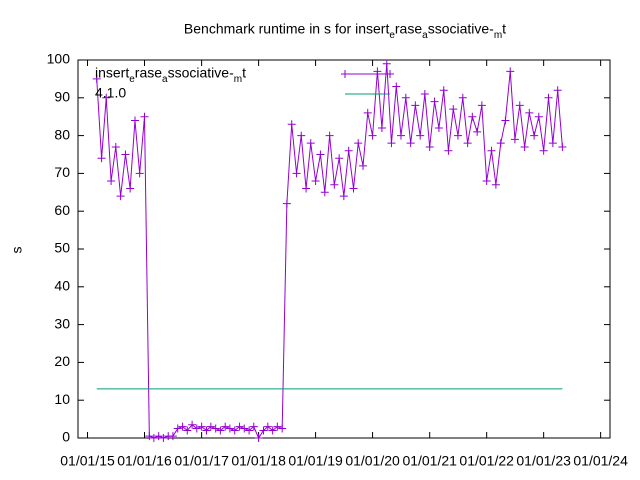  What do you see at coordinates (486, 461) in the screenshot?
I see `x-tick-label: 01/01/22` at bounding box center [486, 461].